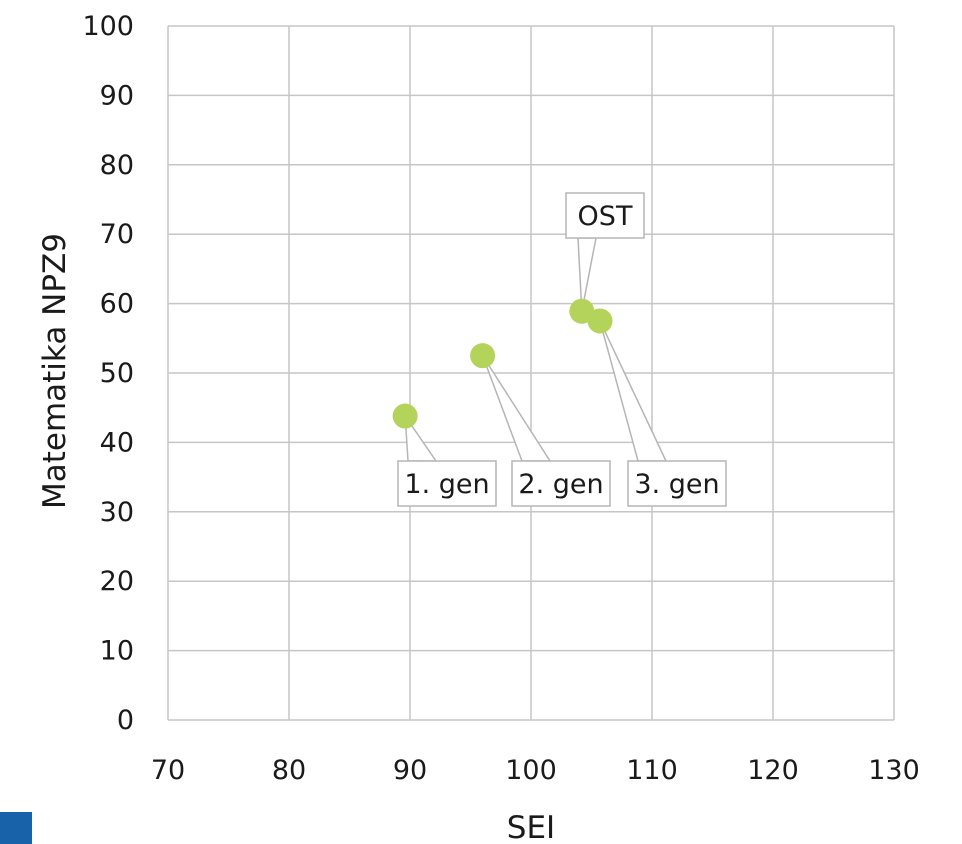 This screenshot has height=844, width=962. I want to click on point-label: 3. gen, so click(676, 484).